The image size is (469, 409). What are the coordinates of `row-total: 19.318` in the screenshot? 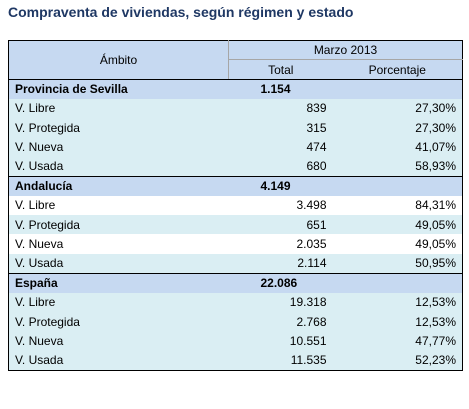 It's located at (280, 302).